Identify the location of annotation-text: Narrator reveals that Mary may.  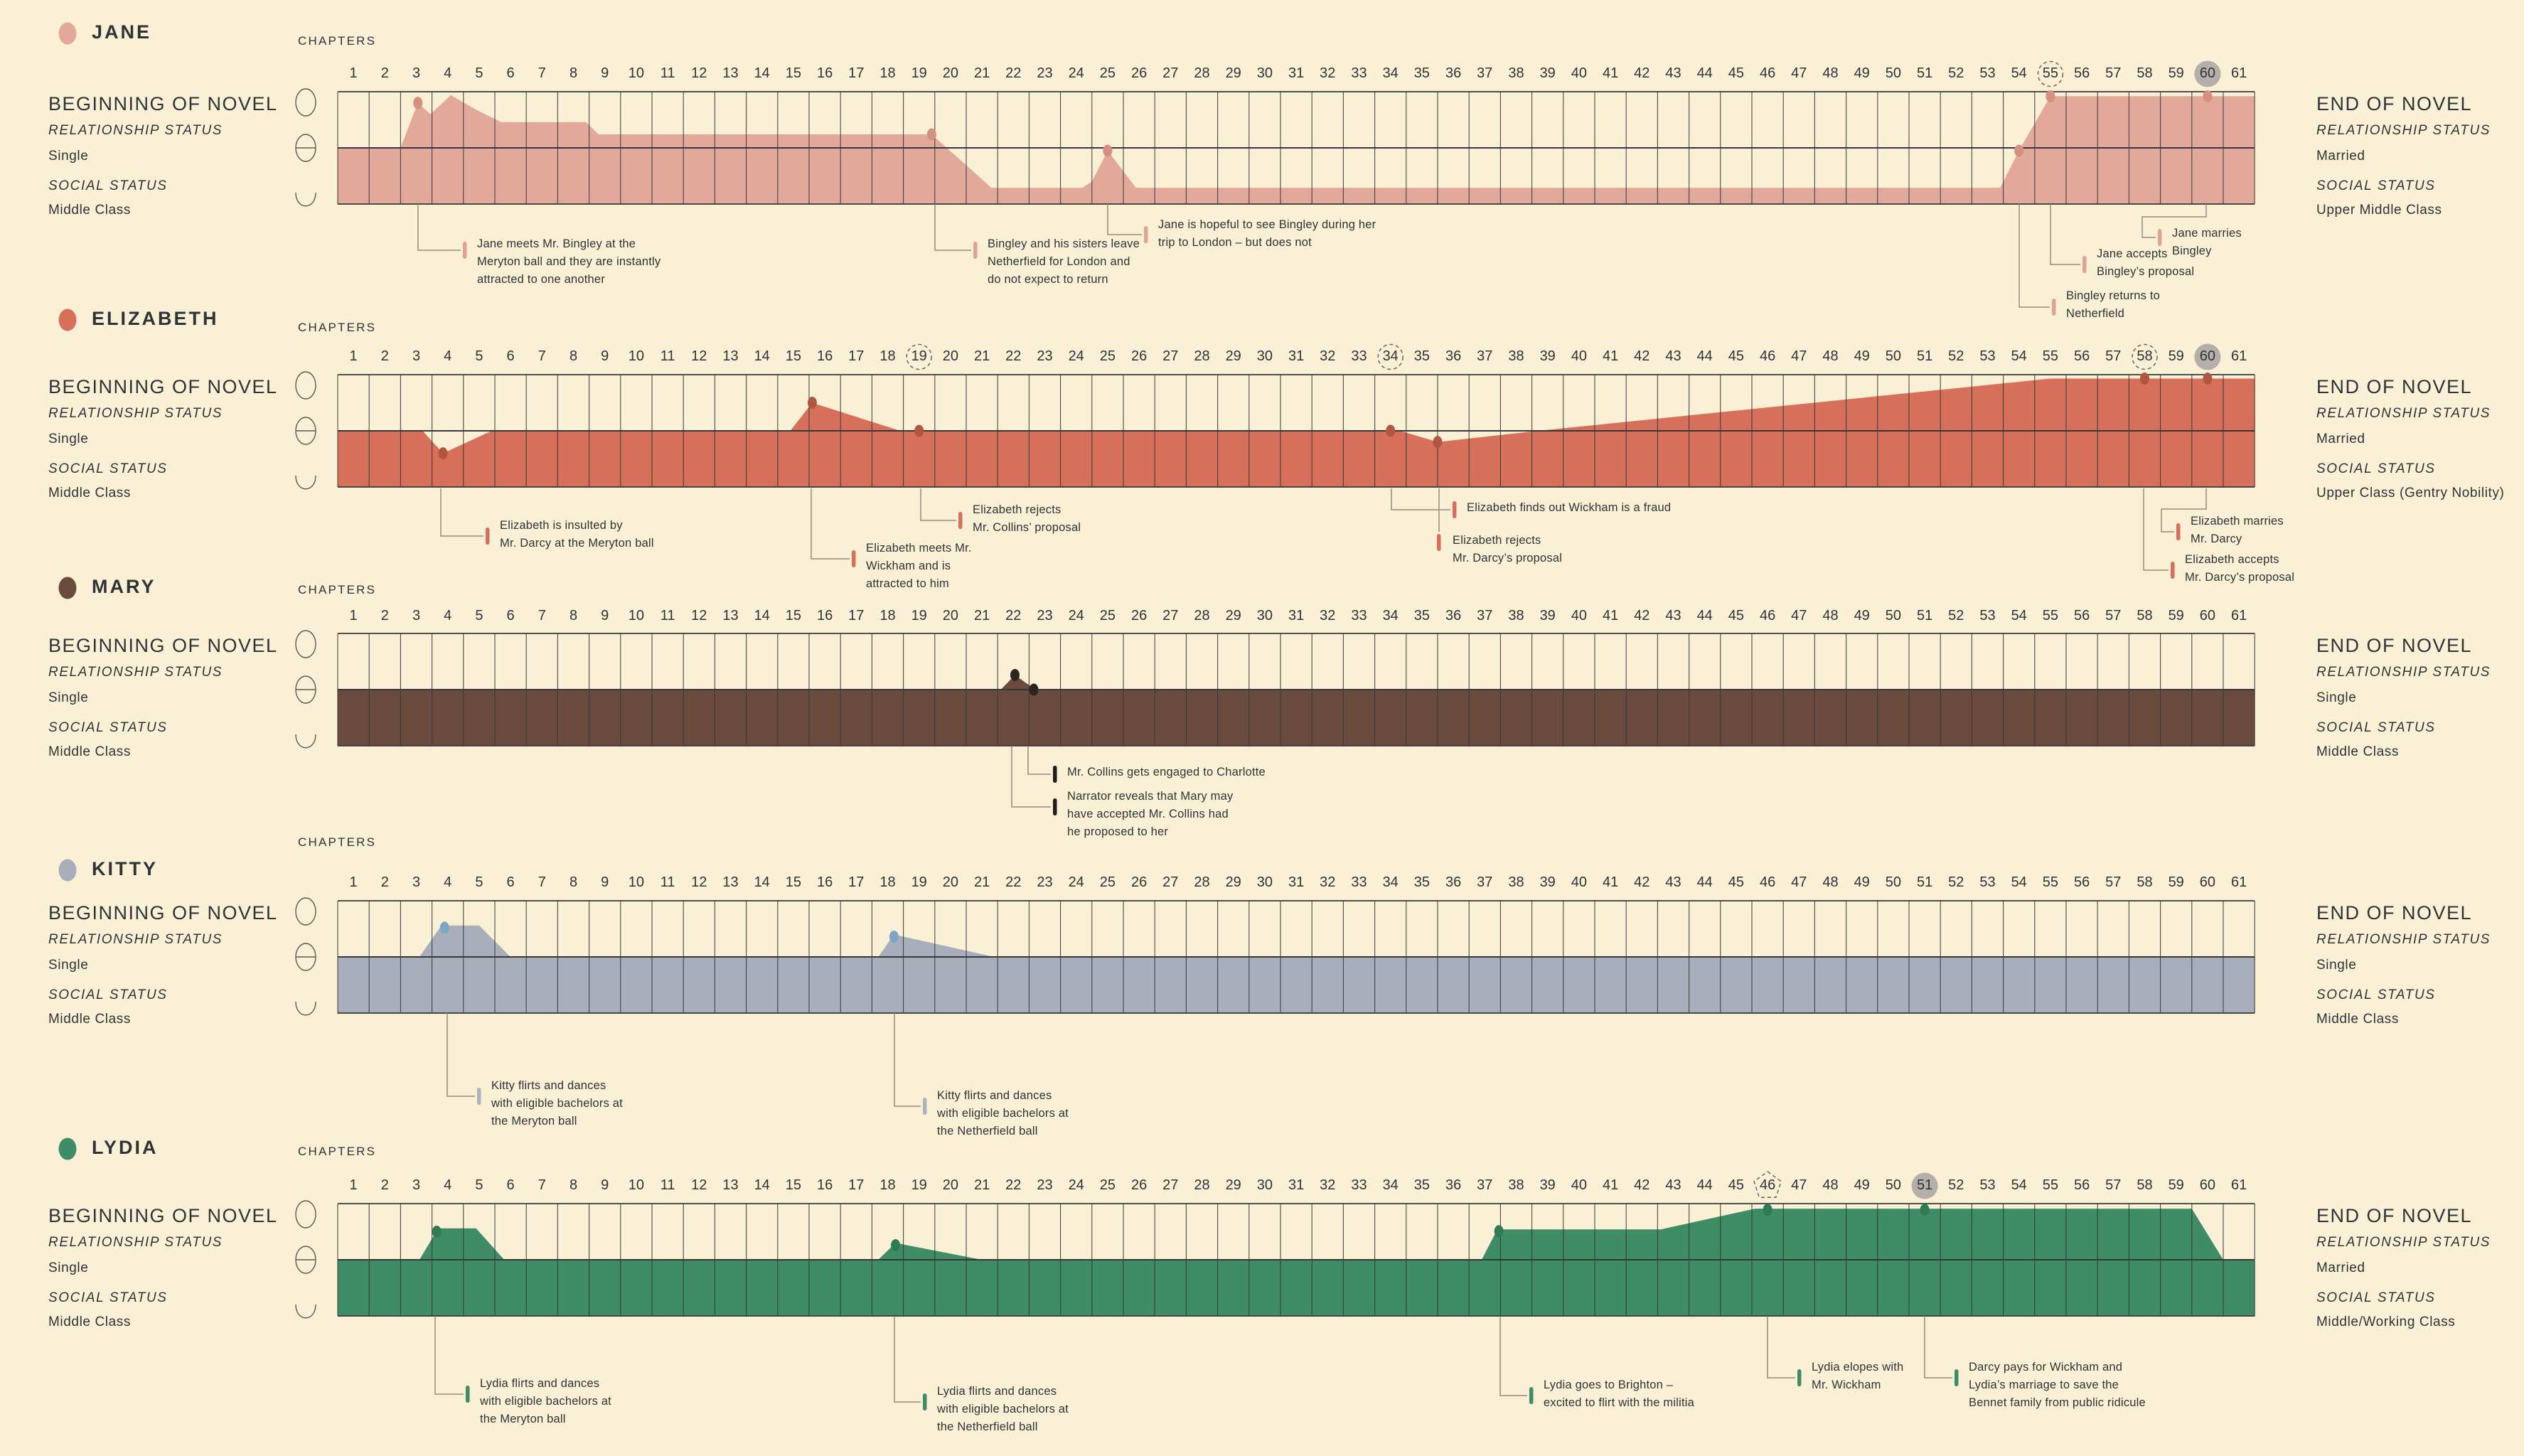
(1150, 797).